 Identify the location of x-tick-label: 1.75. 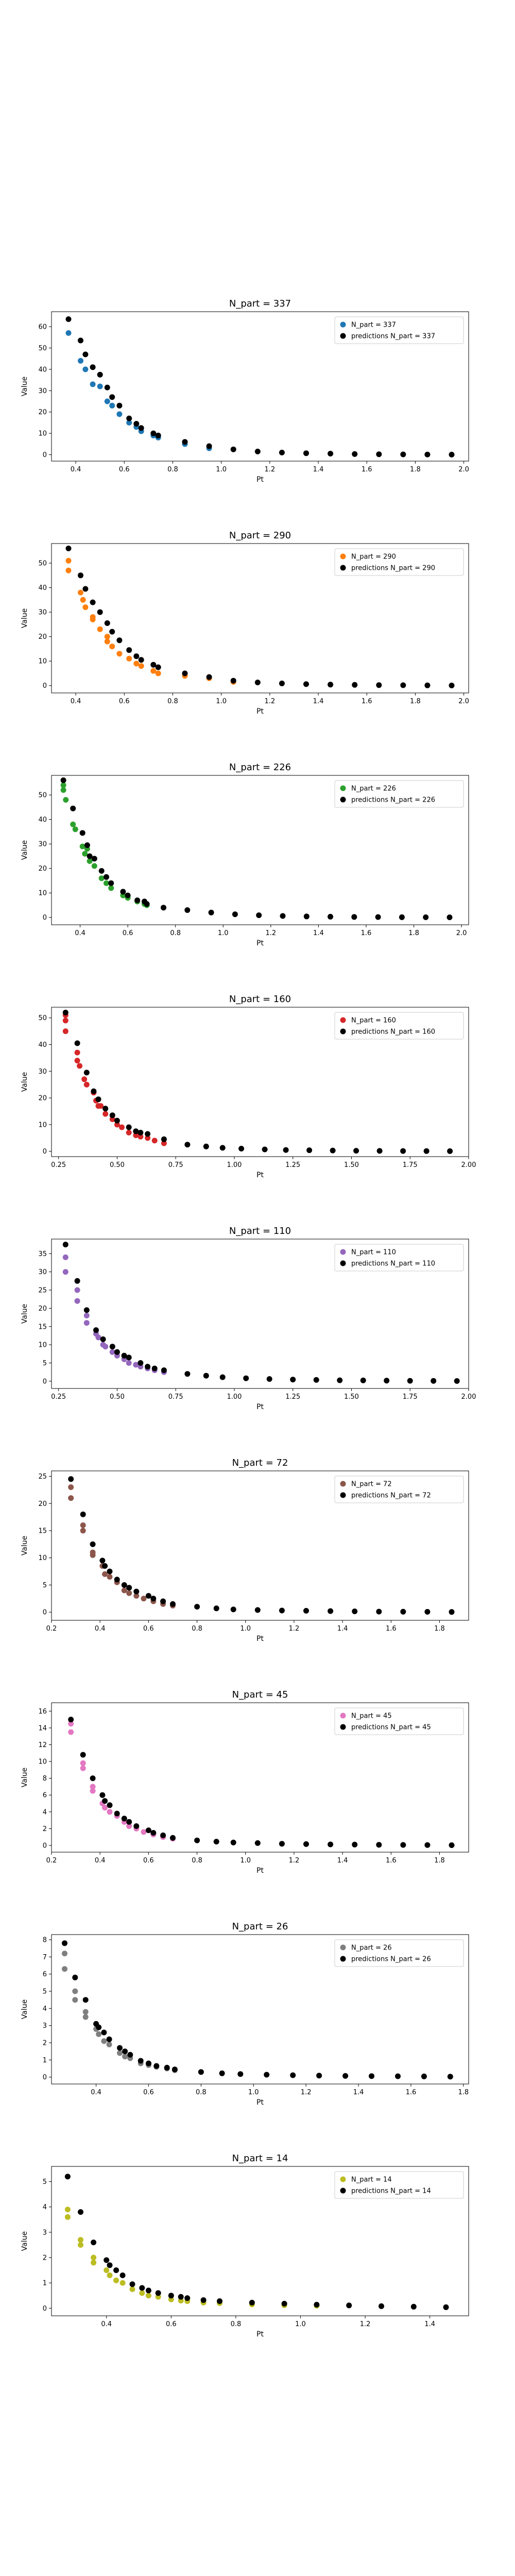
(410, 1397).